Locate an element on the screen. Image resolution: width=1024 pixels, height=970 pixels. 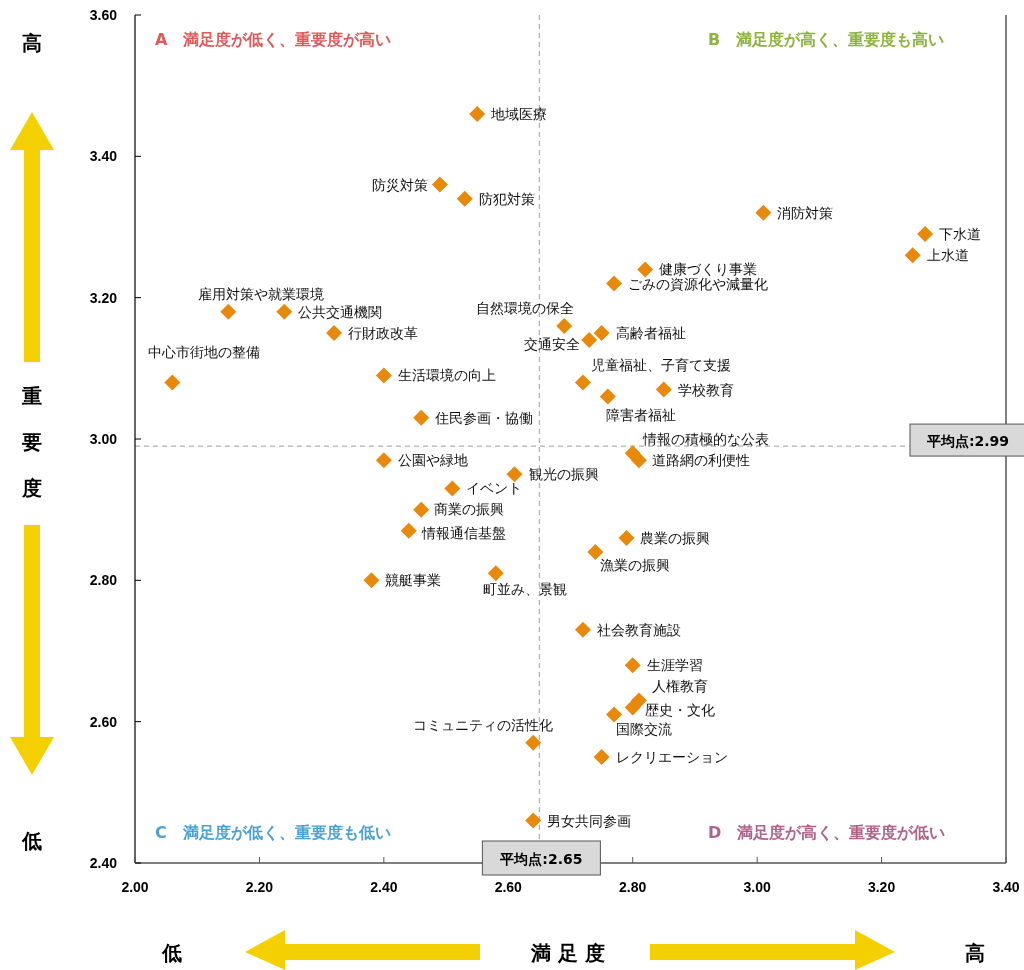
series-label: 競艇事業 is located at coordinates (413, 580).